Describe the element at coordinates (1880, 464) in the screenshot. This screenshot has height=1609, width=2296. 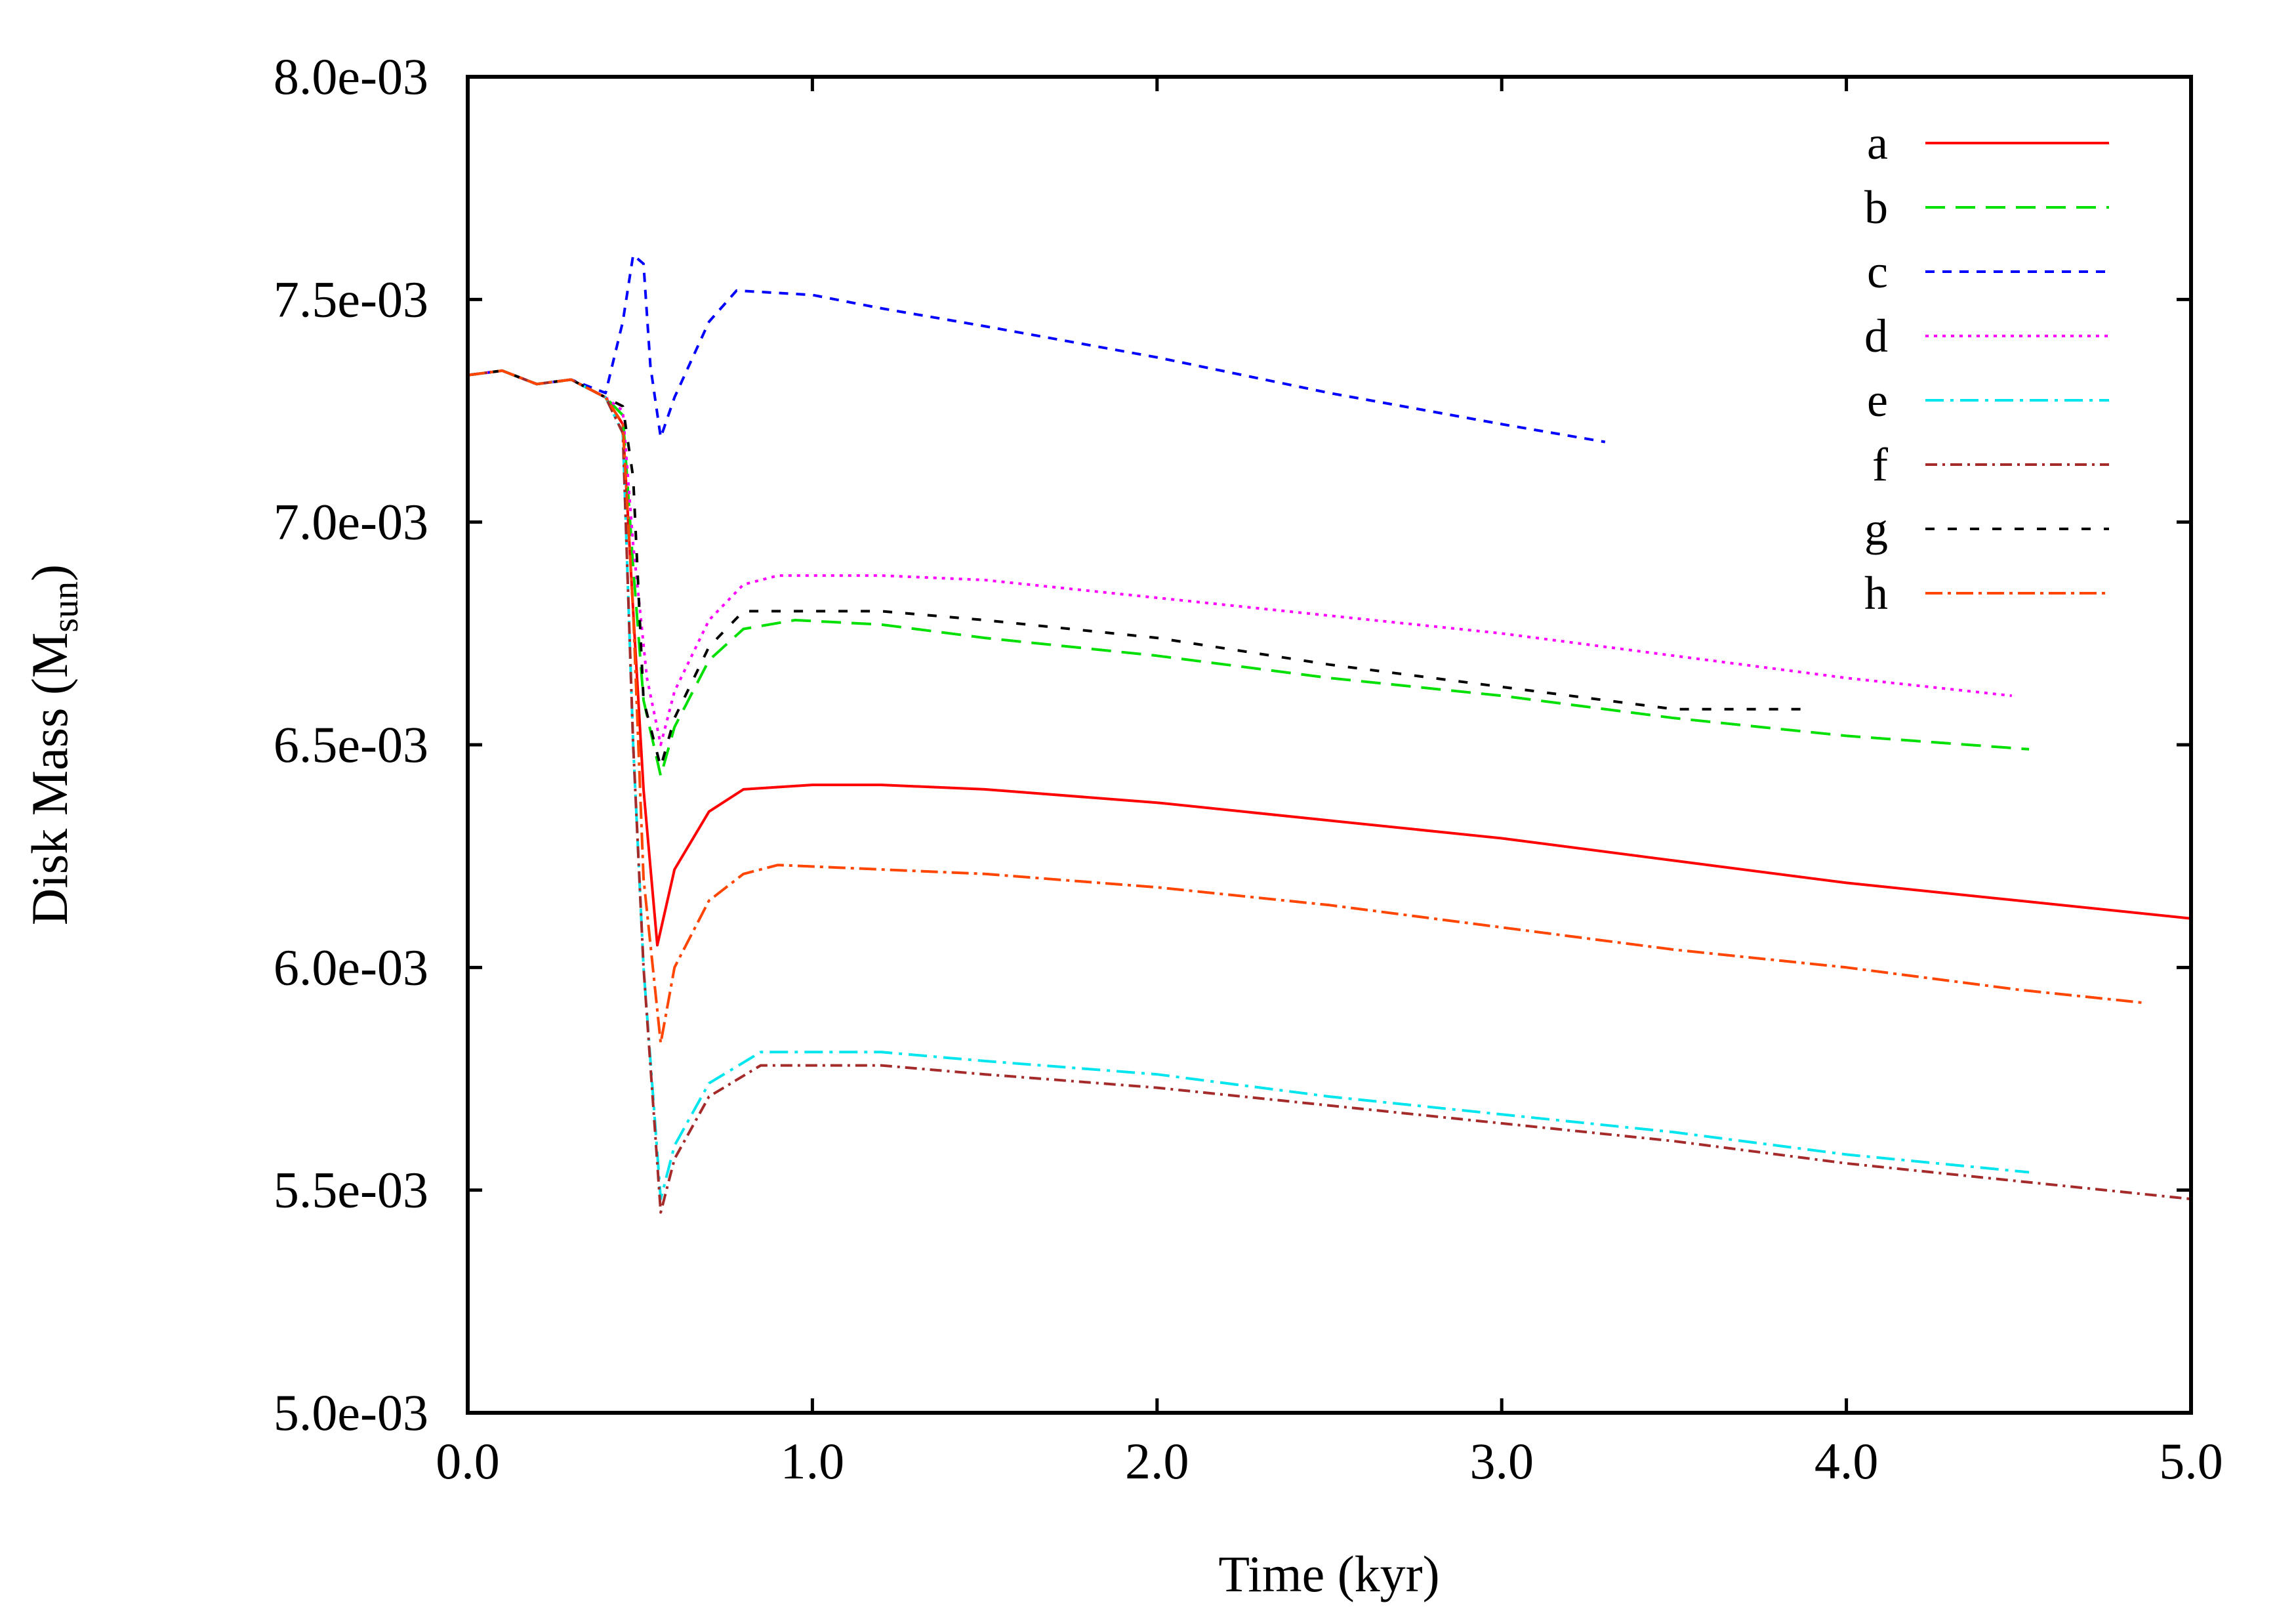
I see `legend-label-f: f` at that location.